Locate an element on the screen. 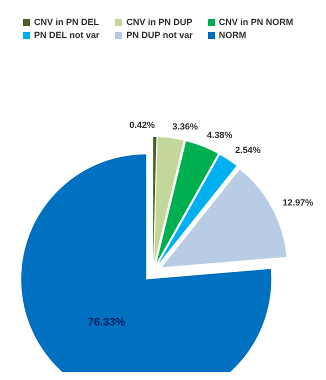 This screenshot has height=380, width=326. legend-label: CNV in PN NORM is located at coordinates (256, 22).